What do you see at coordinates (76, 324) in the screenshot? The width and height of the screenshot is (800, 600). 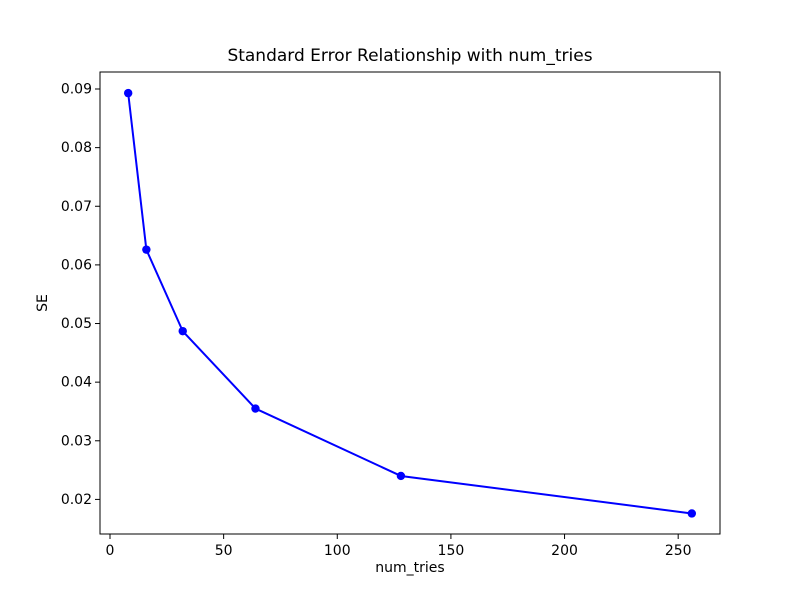 I see `y-tick-label: 0.05` at bounding box center [76, 324].